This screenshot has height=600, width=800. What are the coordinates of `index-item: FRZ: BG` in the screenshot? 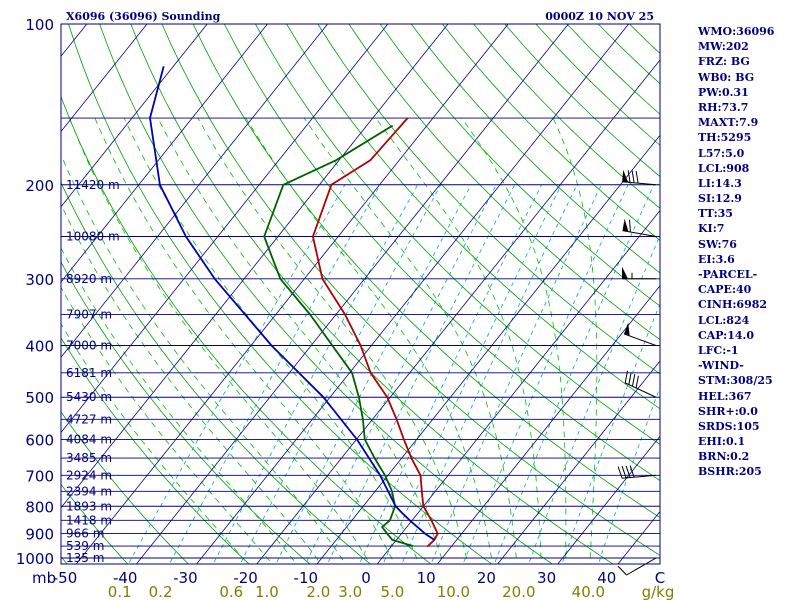 It's located at (724, 62).